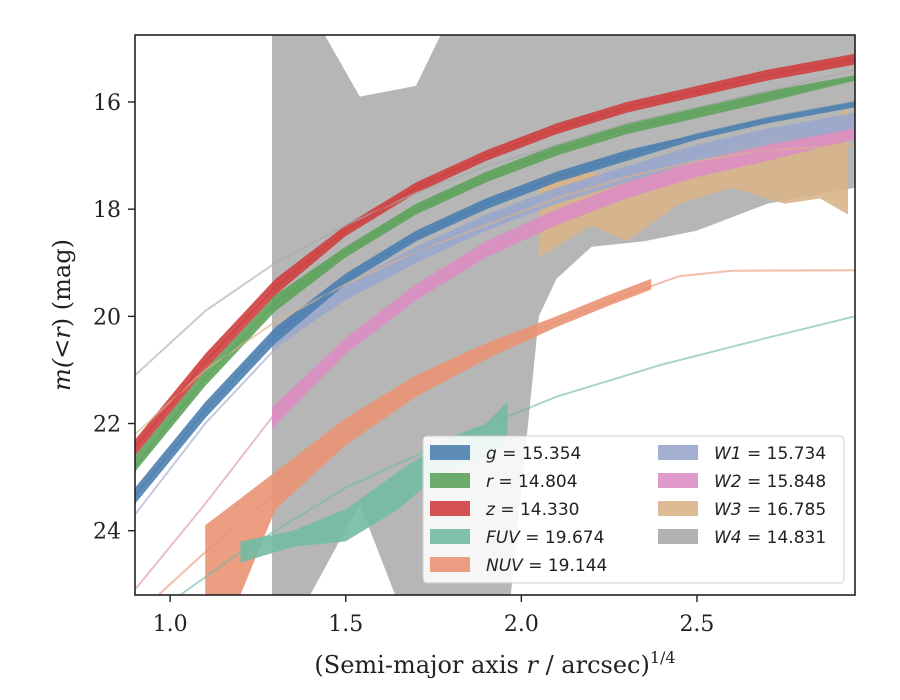 The image size is (900, 700). I want to click on legend-swatch-w1, so click(678, 452).